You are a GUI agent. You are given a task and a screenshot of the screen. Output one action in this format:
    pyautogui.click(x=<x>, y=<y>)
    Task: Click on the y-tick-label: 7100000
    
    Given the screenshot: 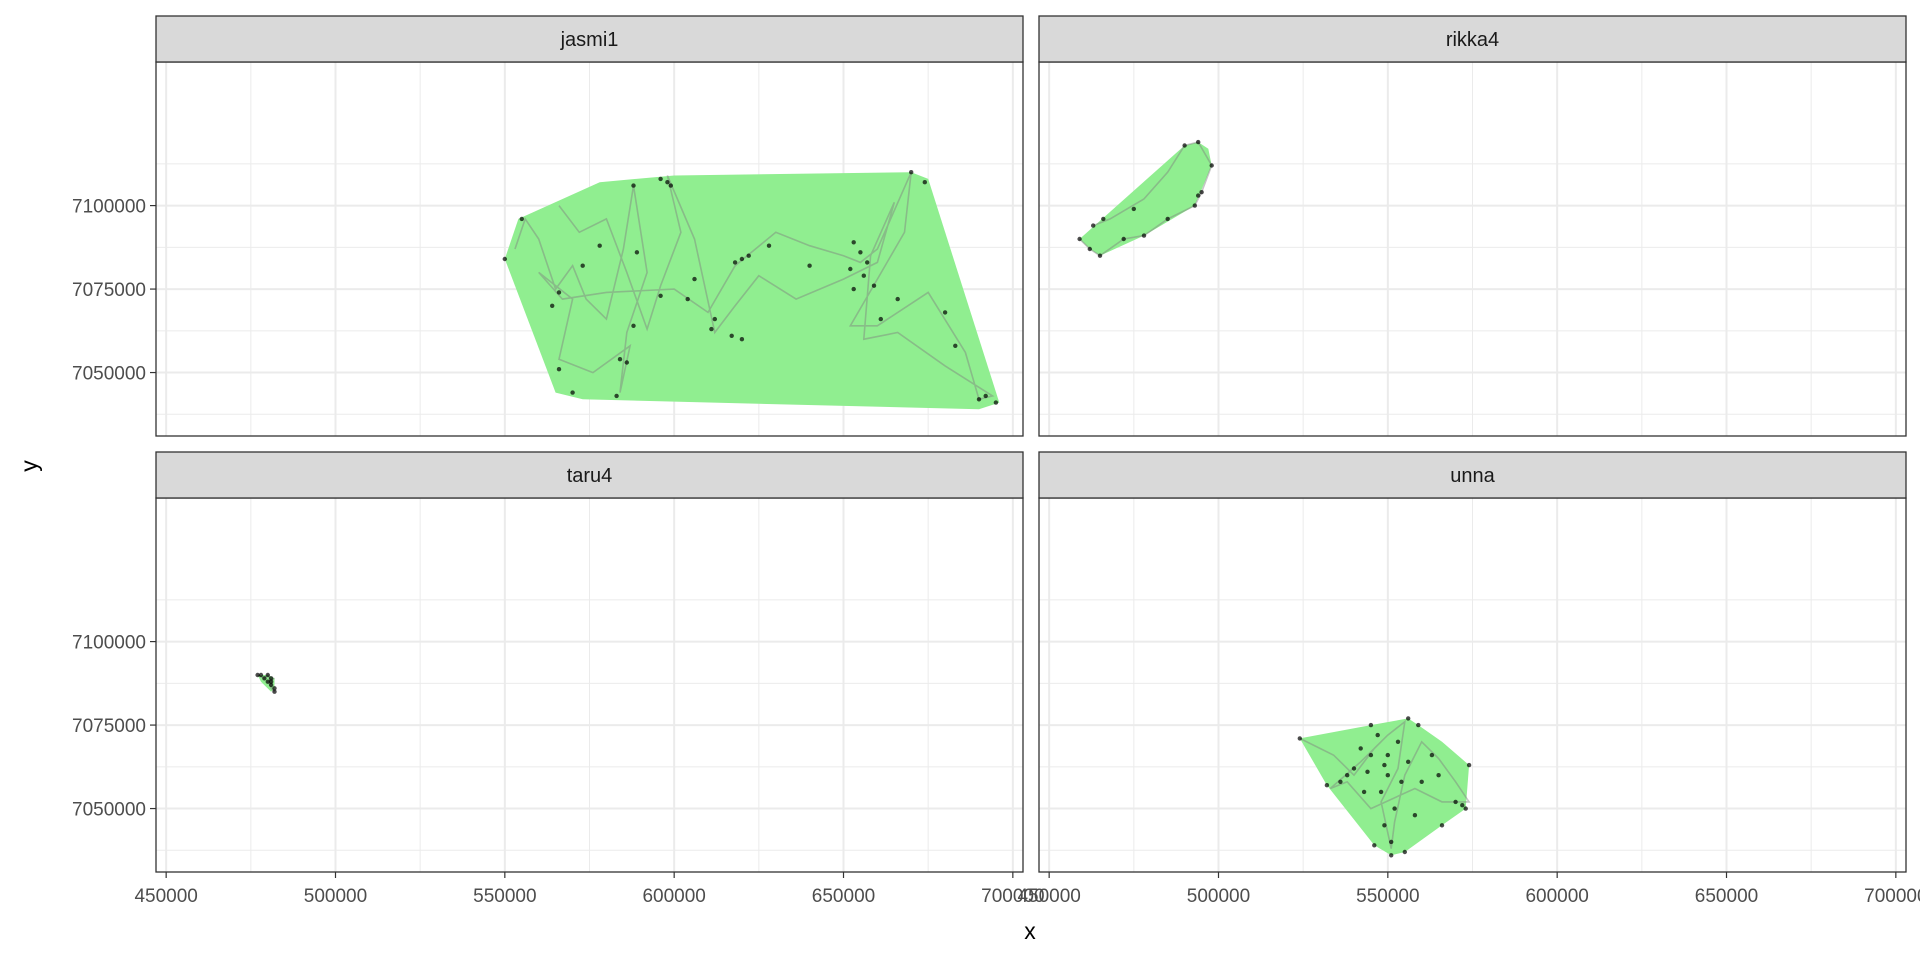 What is the action you would take?
    pyautogui.click(x=109, y=643)
    